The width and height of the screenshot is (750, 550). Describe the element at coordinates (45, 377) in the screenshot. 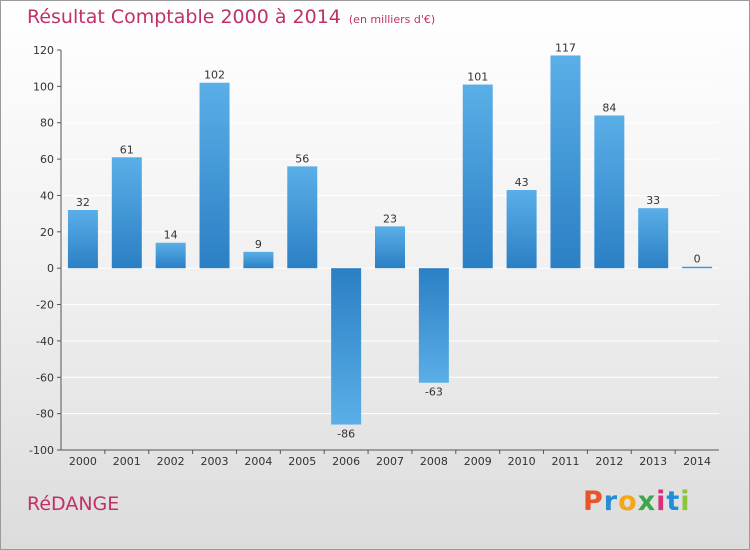

I see `y-tick-label: -60` at that location.